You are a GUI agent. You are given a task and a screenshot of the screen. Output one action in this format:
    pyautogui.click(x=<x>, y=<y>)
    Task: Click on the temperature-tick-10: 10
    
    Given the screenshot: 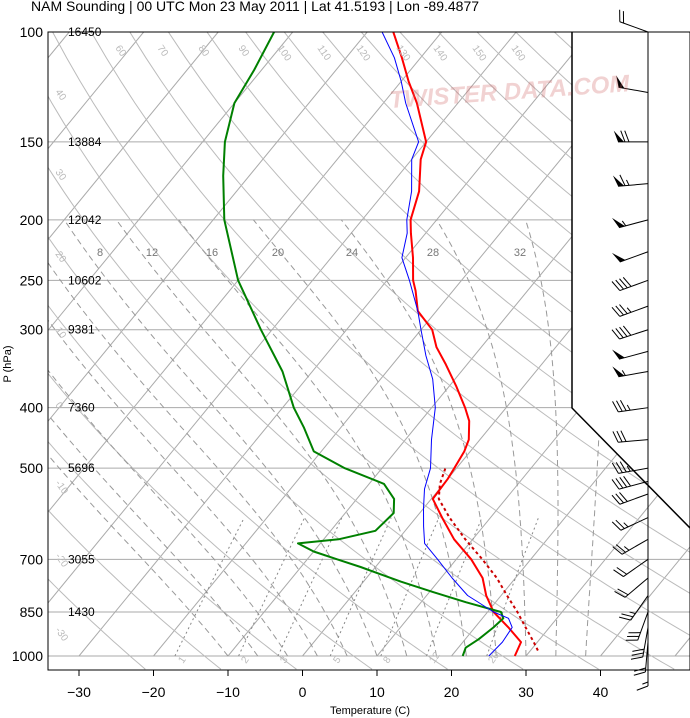 What is the action you would take?
    pyautogui.click(x=377, y=692)
    